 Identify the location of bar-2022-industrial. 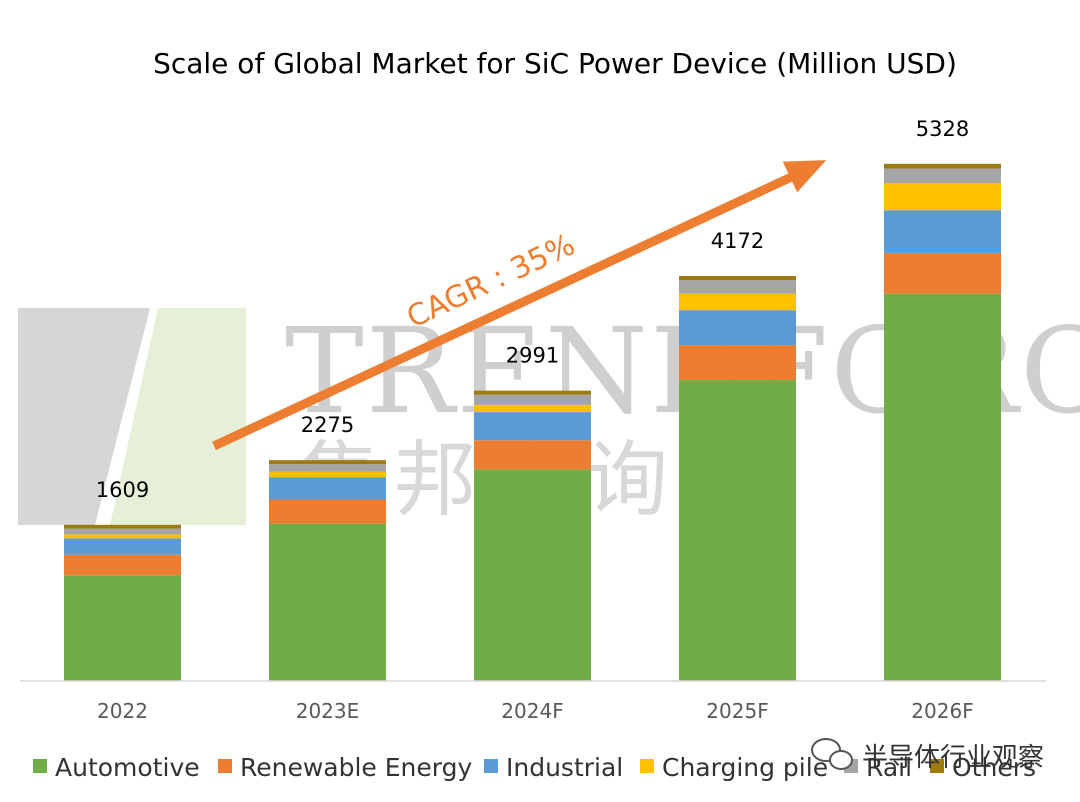
(122, 546).